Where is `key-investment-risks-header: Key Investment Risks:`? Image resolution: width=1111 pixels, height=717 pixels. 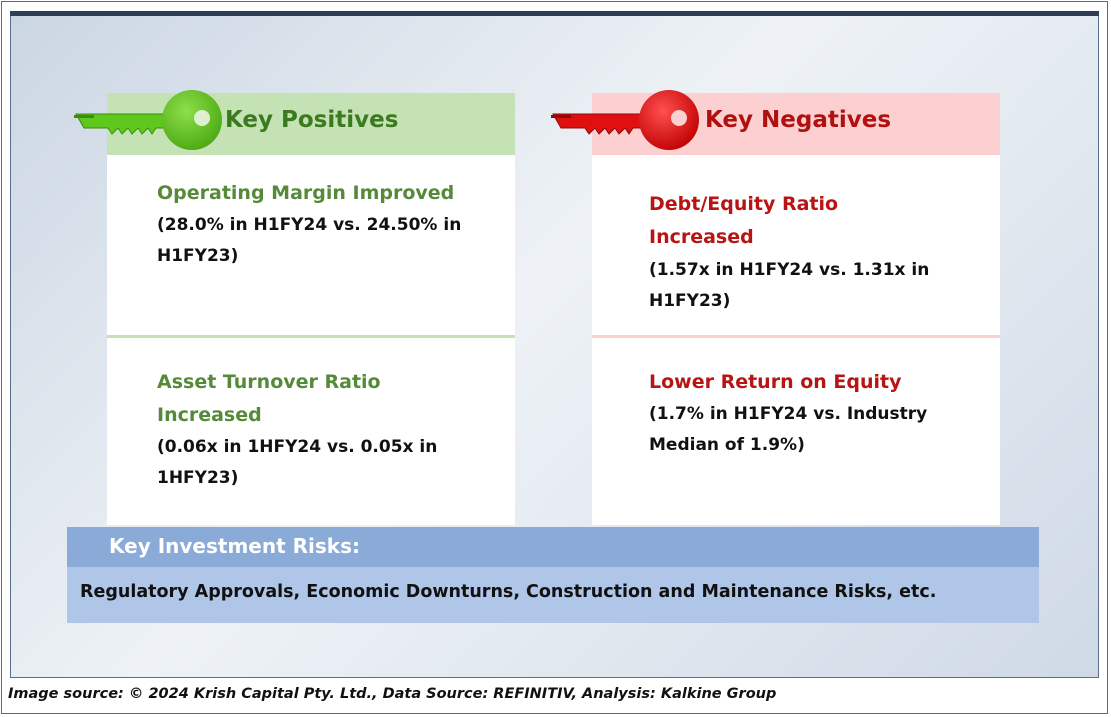 key-investment-risks-header: Key Investment Risks: is located at coordinates (553, 547).